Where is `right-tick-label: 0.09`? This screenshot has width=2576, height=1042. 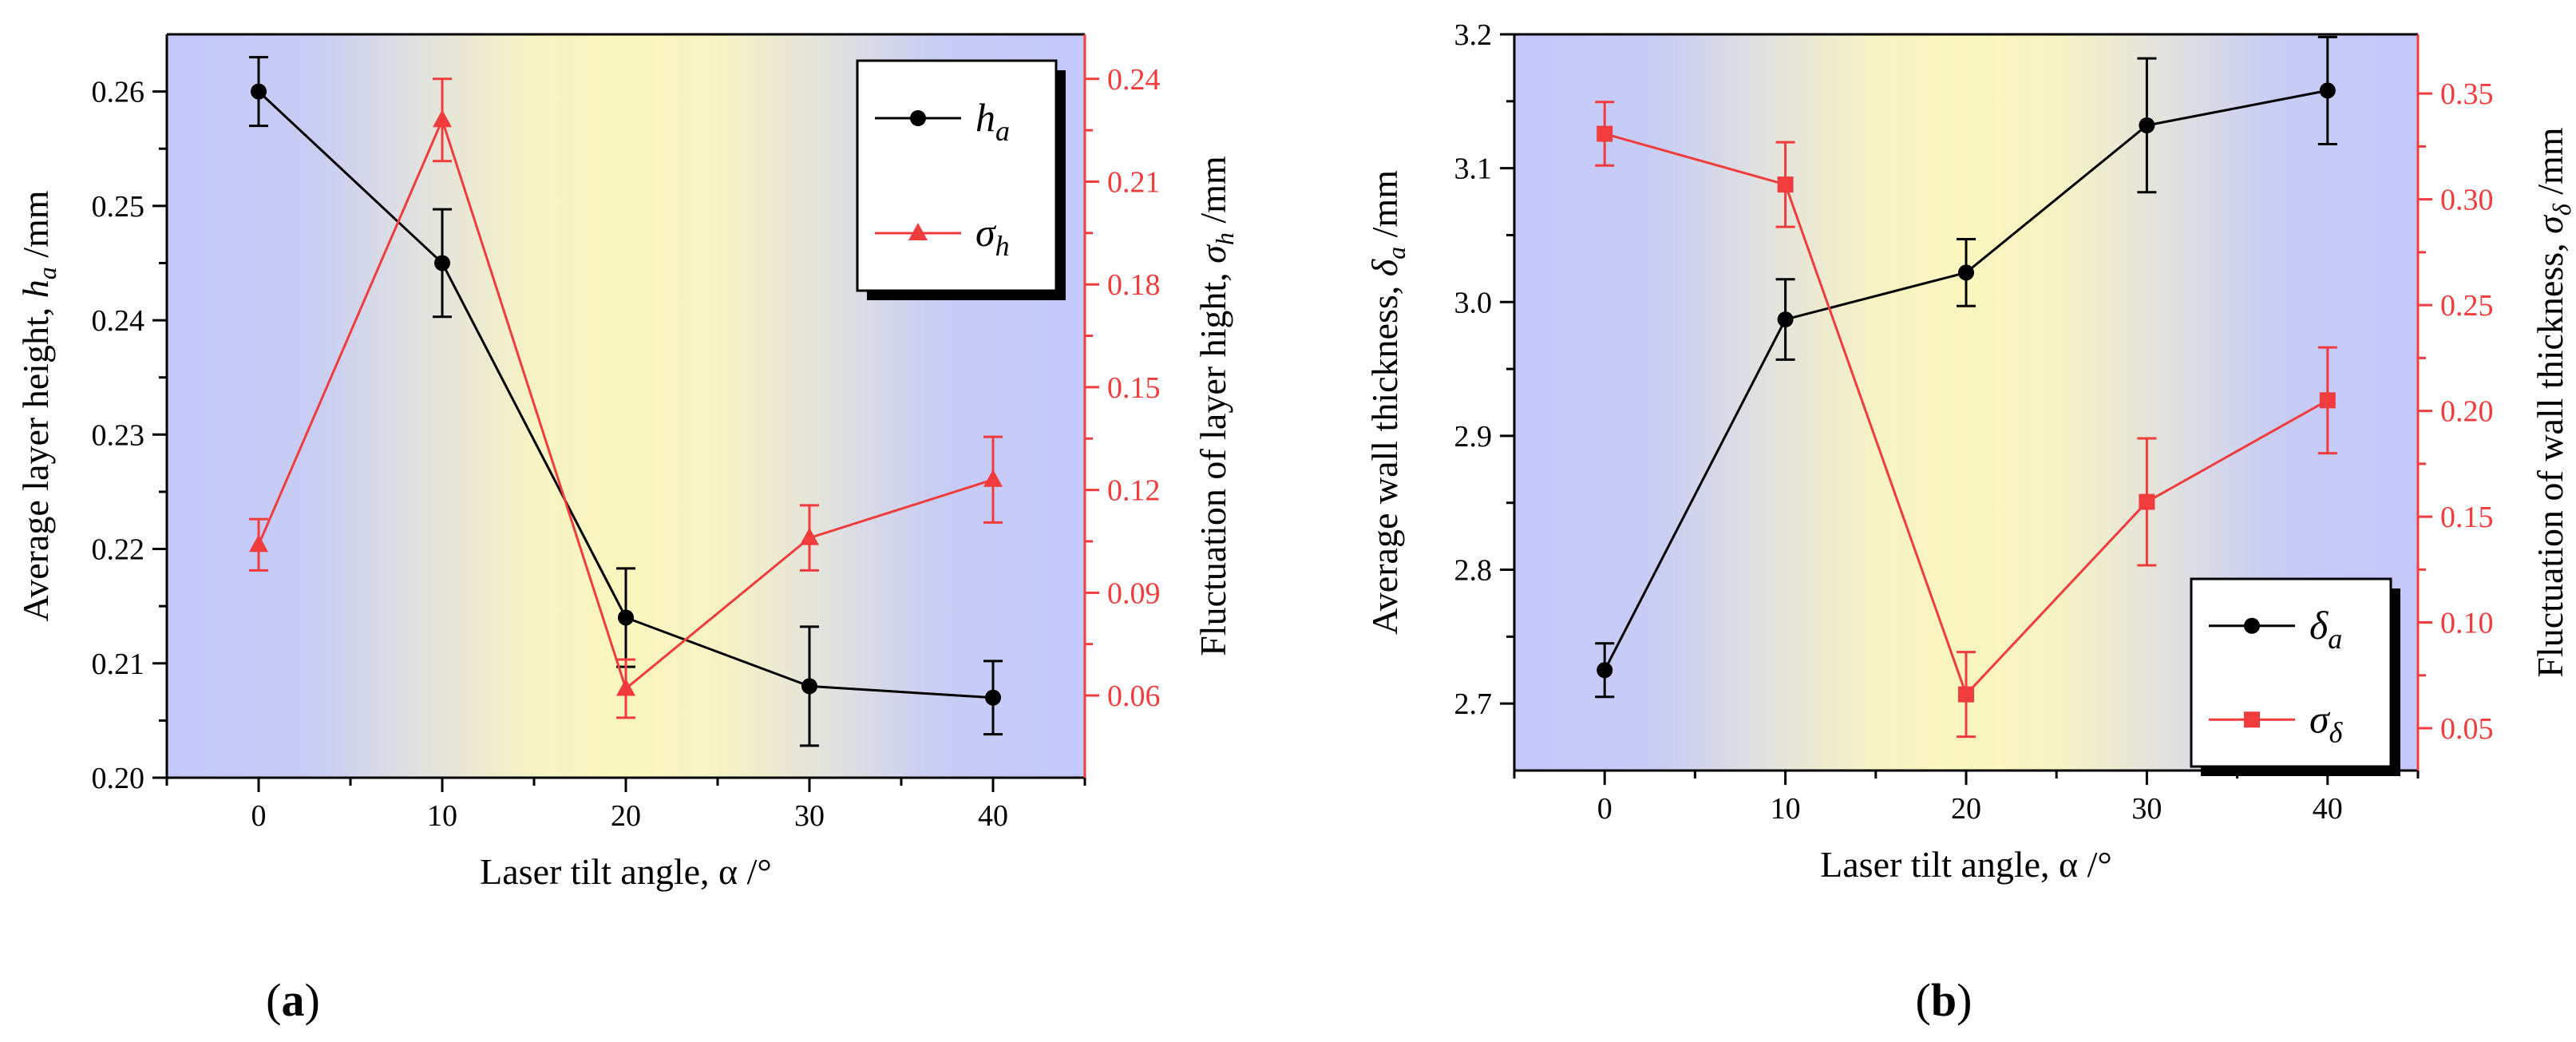 right-tick-label: 0.09 is located at coordinates (1134, 593).